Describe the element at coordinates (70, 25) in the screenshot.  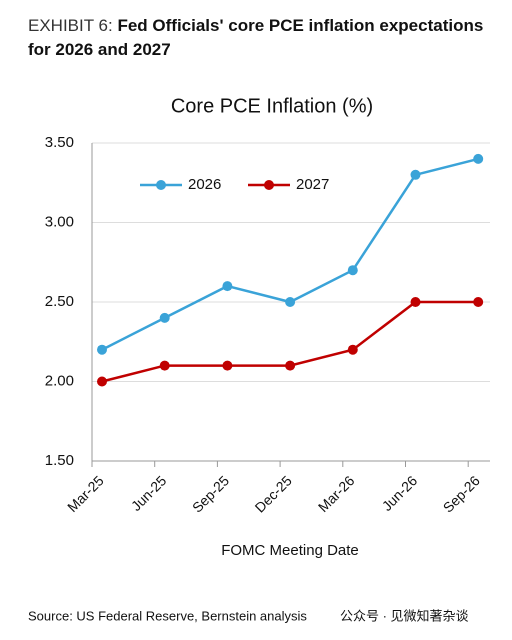
I see `exhibit-label: EXHIBIT 6:` at that location.